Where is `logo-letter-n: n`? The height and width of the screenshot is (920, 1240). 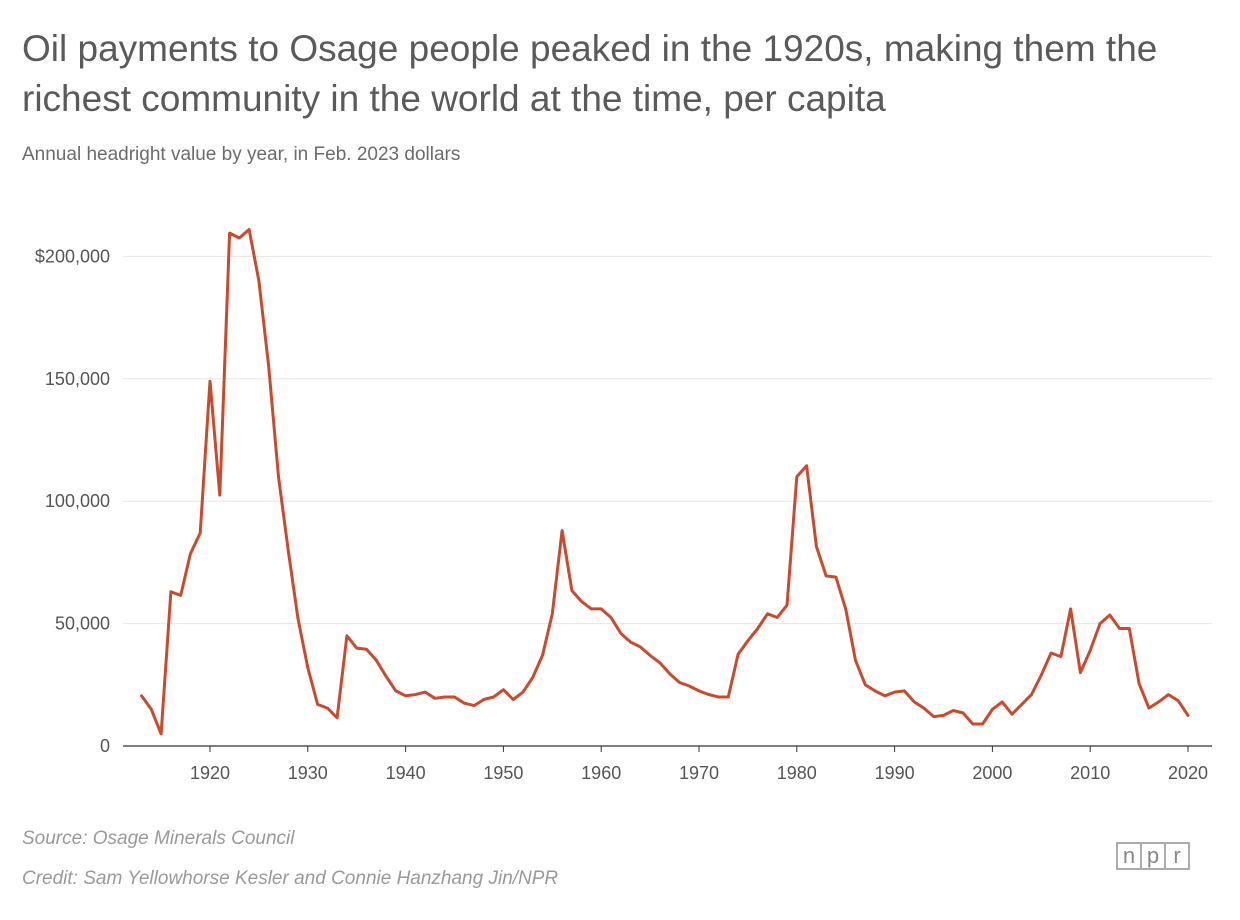 logo-letter-n: n is located at coordinates (1129, 856).